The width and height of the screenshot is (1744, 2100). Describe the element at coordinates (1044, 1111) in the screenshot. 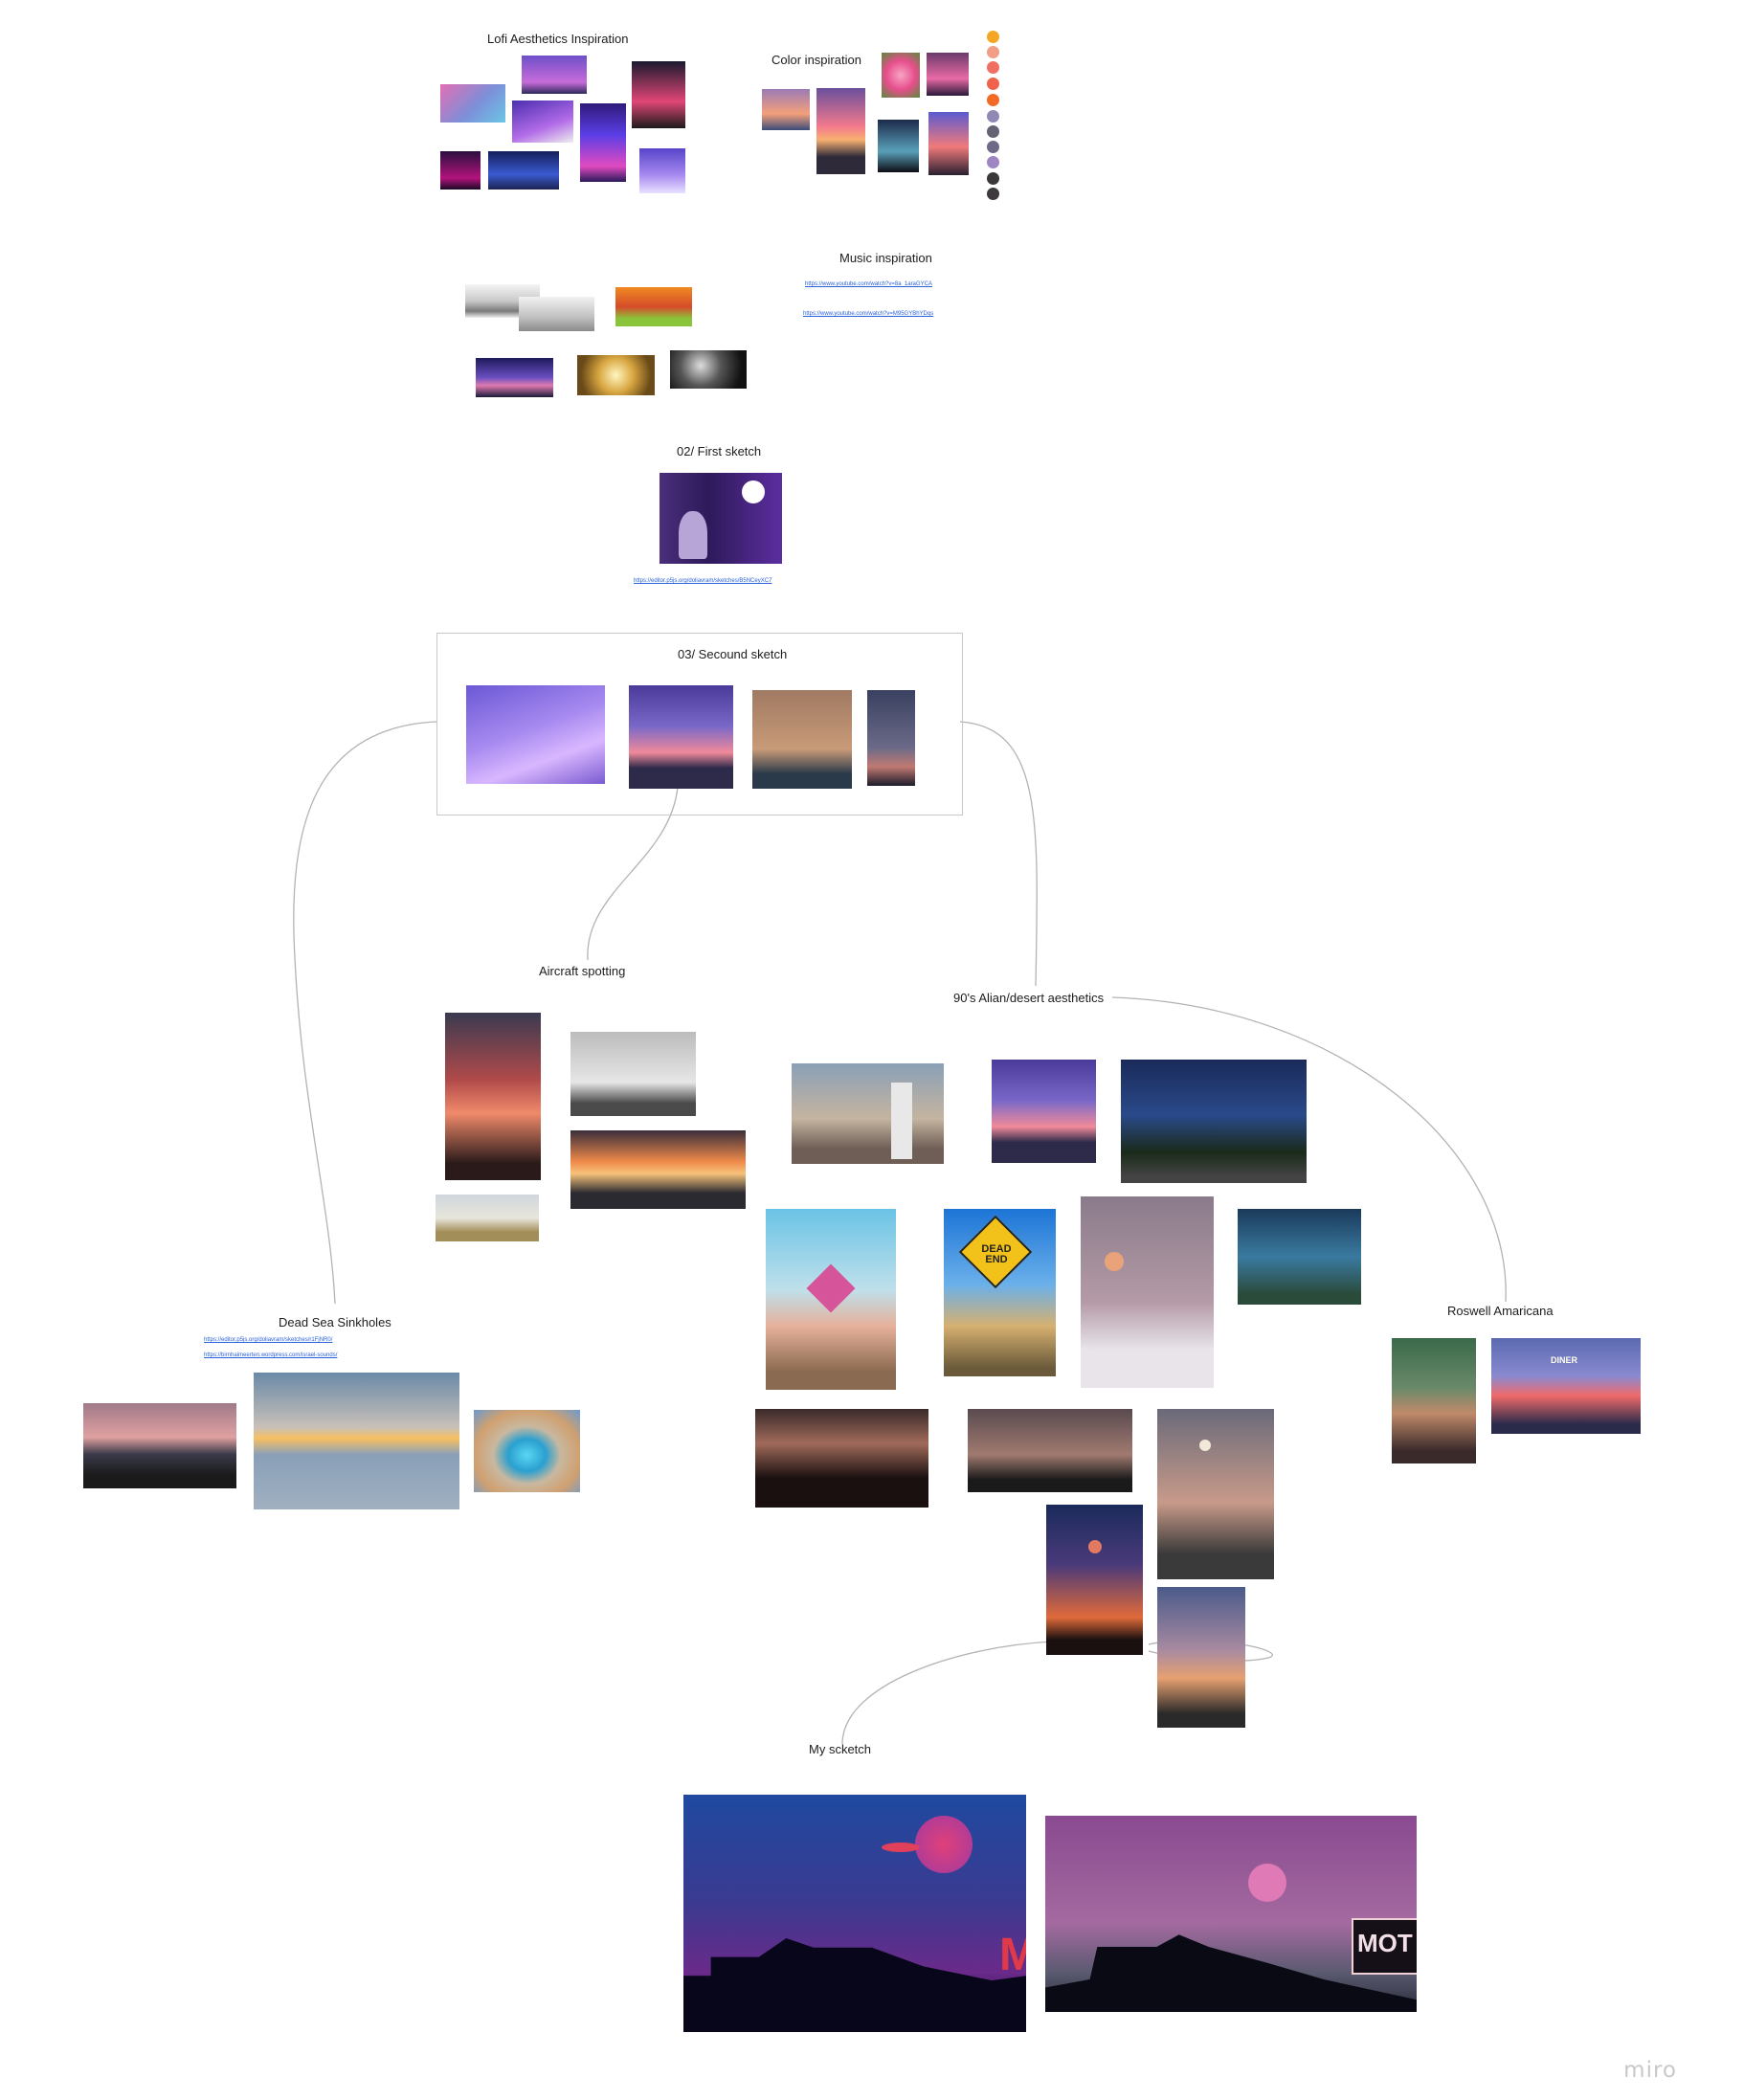

I see `desert-image-rooftop` at that location.